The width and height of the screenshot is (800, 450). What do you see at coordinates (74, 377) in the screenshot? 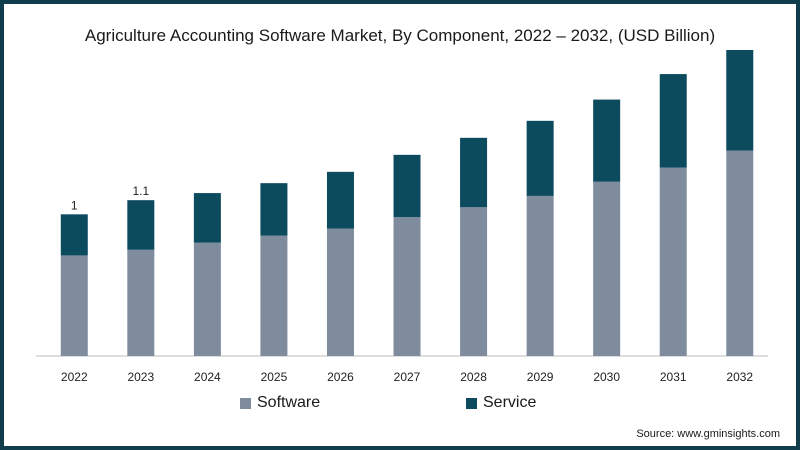
I see `x-tick-label-2022: 2022` at bounding box center [74, 377].